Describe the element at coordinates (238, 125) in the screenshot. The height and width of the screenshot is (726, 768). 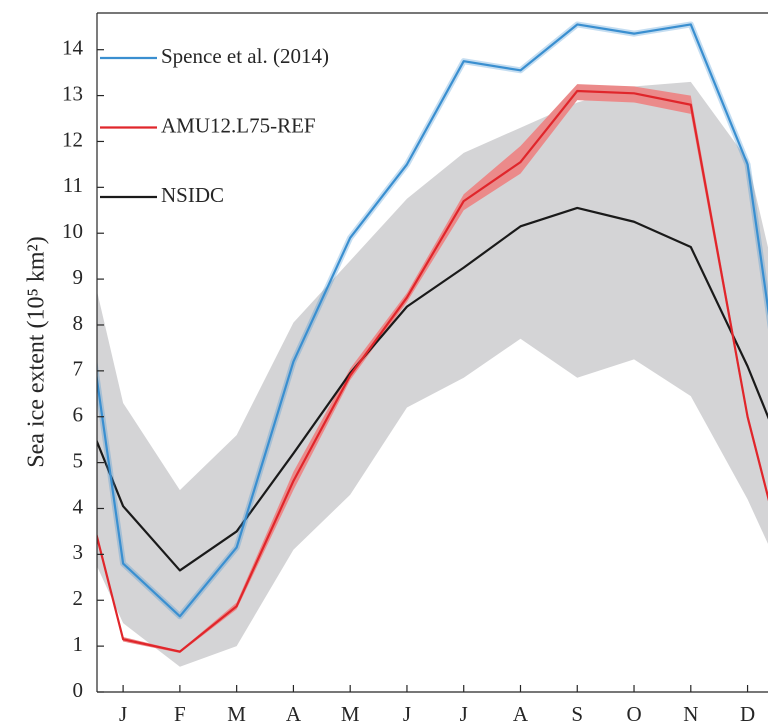
I see `legend-label: AMU12.L75-REF` at that location.